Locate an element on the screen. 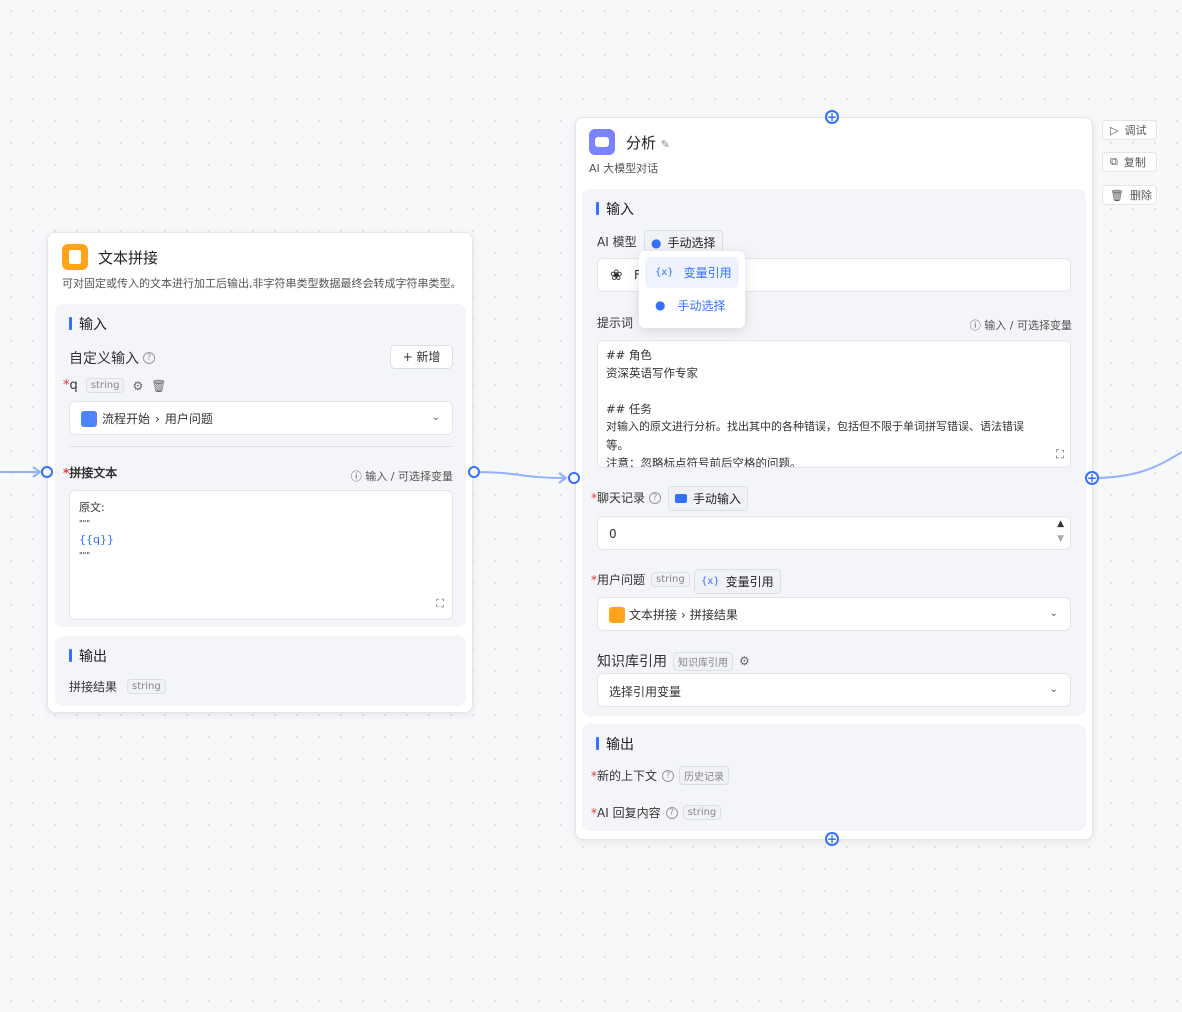 The image size is (1182, 1012). history-label: 聊天记录 is located at coordinates (621, 498).